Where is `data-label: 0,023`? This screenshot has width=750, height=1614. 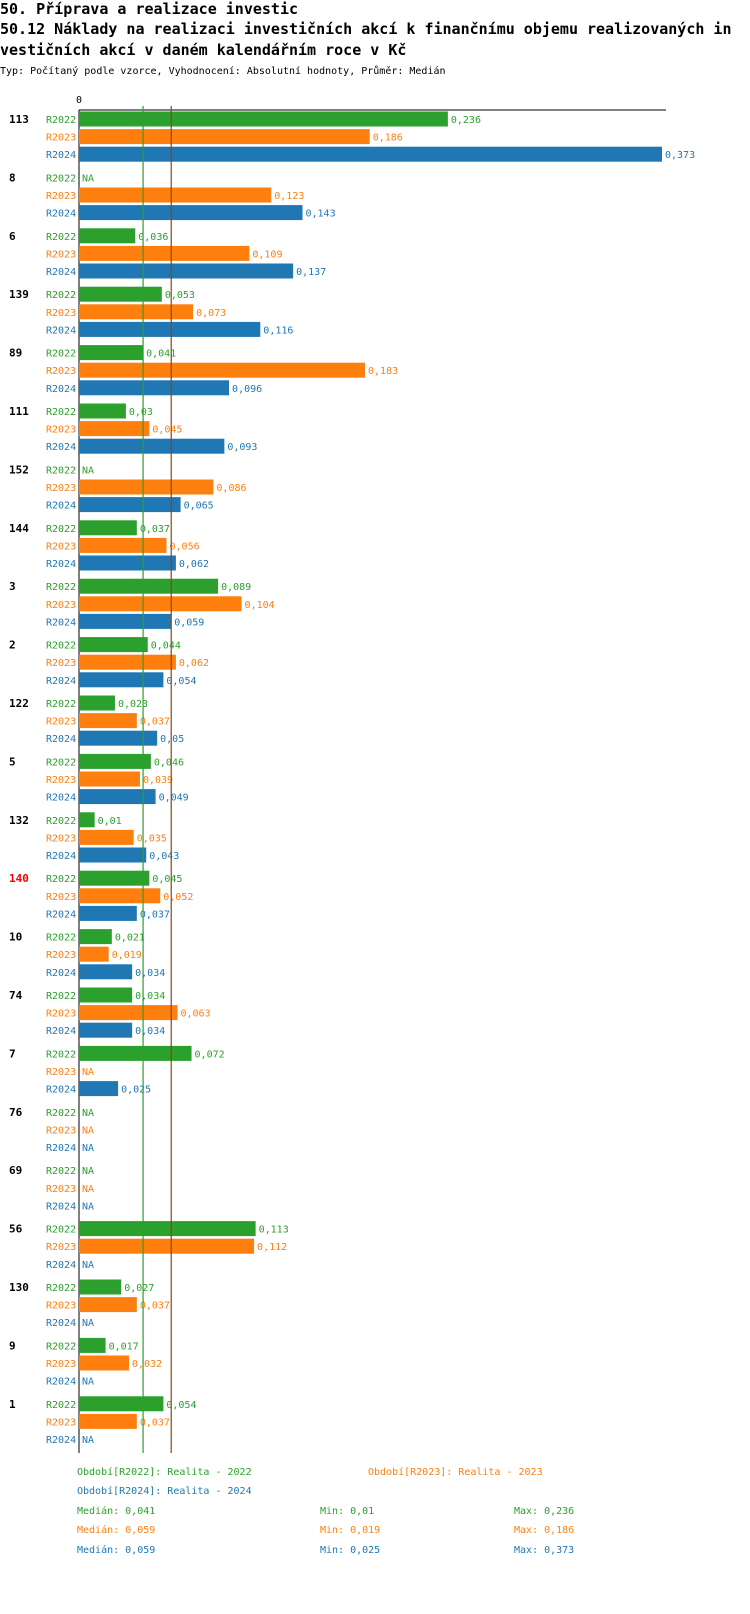
data-label: 0,023 is located at coordinates (133, 704).